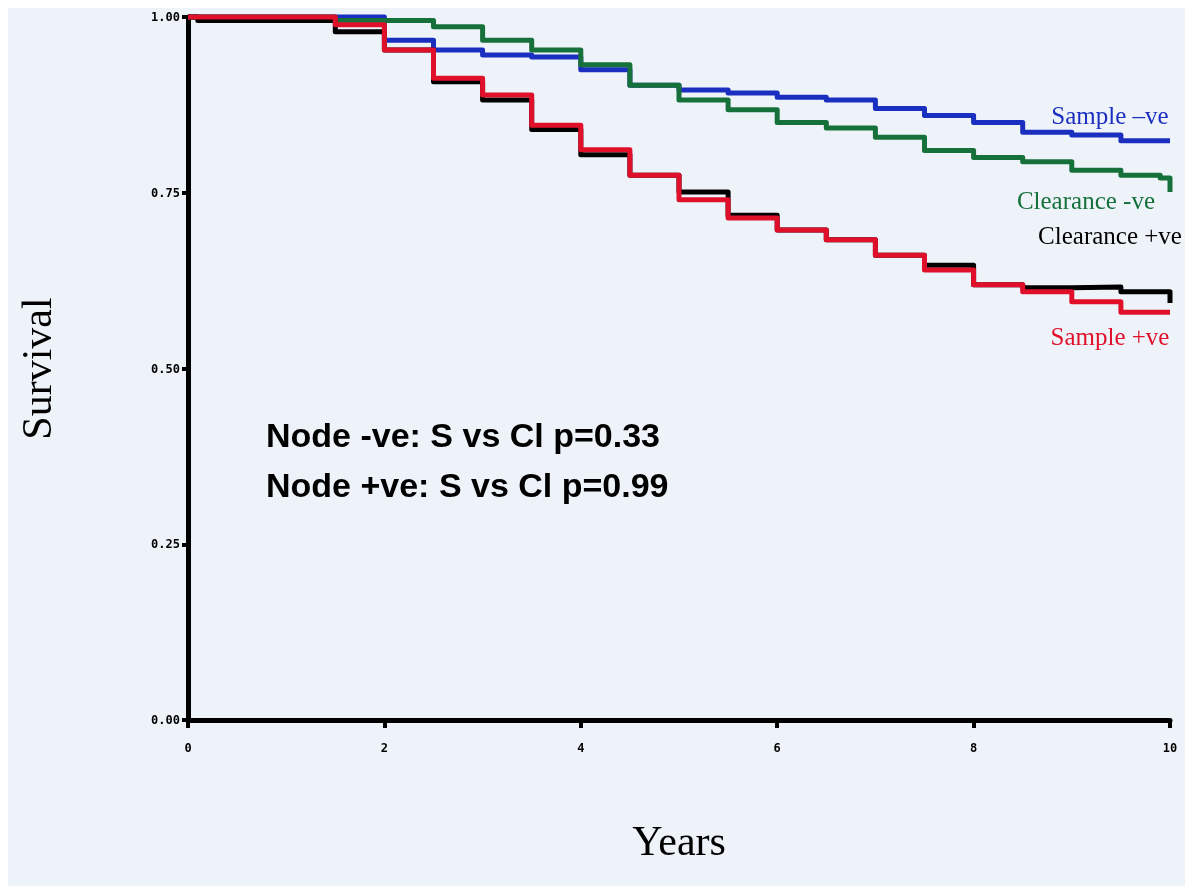 This screenshot has height=894, width=1193. I want to click on y-axis-title: Survival, so click(37, 368).